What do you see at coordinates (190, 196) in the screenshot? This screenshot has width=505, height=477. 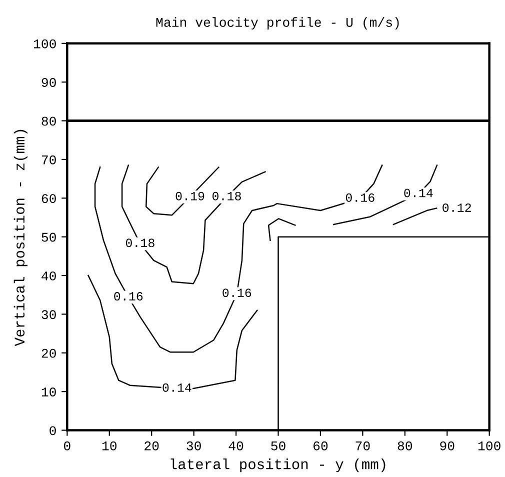 I see `annotation: 0.19` at bounding box center [190, 196].